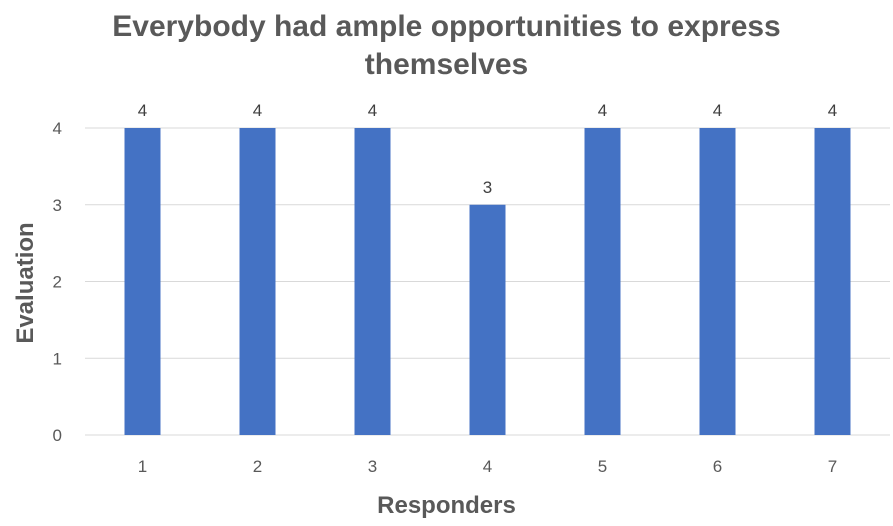 The image size is (893, 526). Describe the element at coordinates (832, 466) in the screenshot. I see `x-tick-label: 7` at that location.